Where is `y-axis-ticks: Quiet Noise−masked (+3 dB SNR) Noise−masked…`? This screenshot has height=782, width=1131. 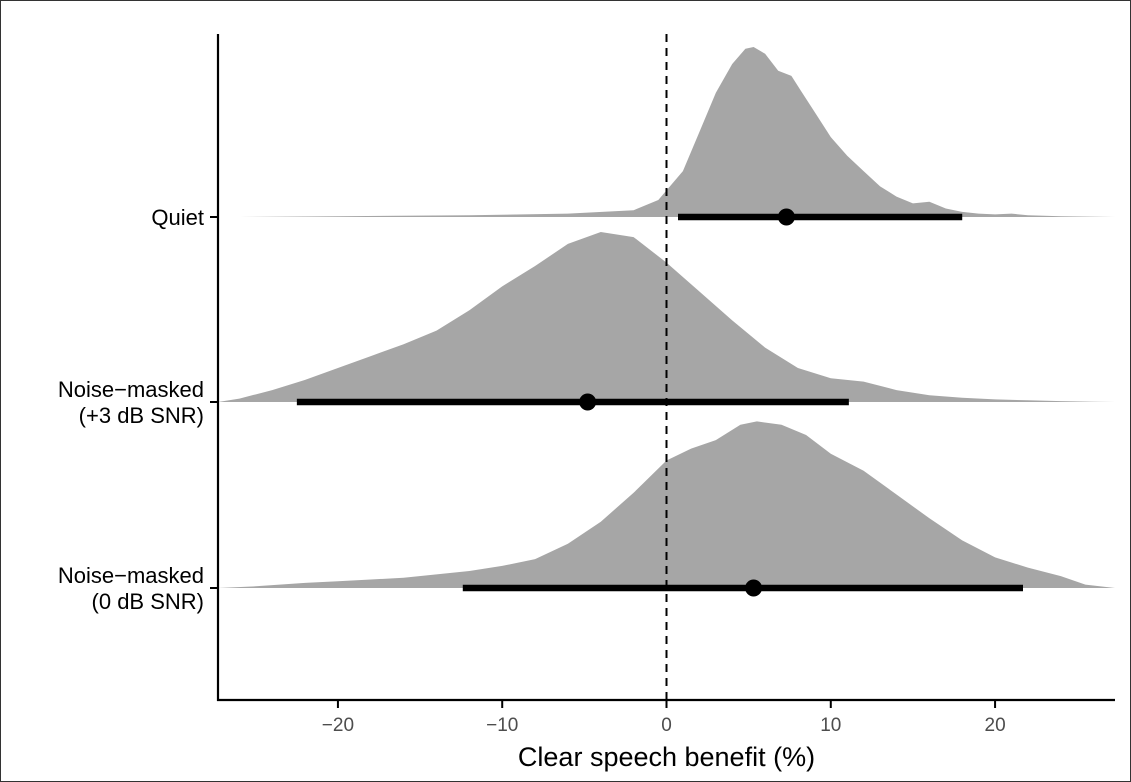 y-axis-ticks: Quiet Noise−masked (+3 dB SNR) Noise−masked… is located at coordinates (138, 409).